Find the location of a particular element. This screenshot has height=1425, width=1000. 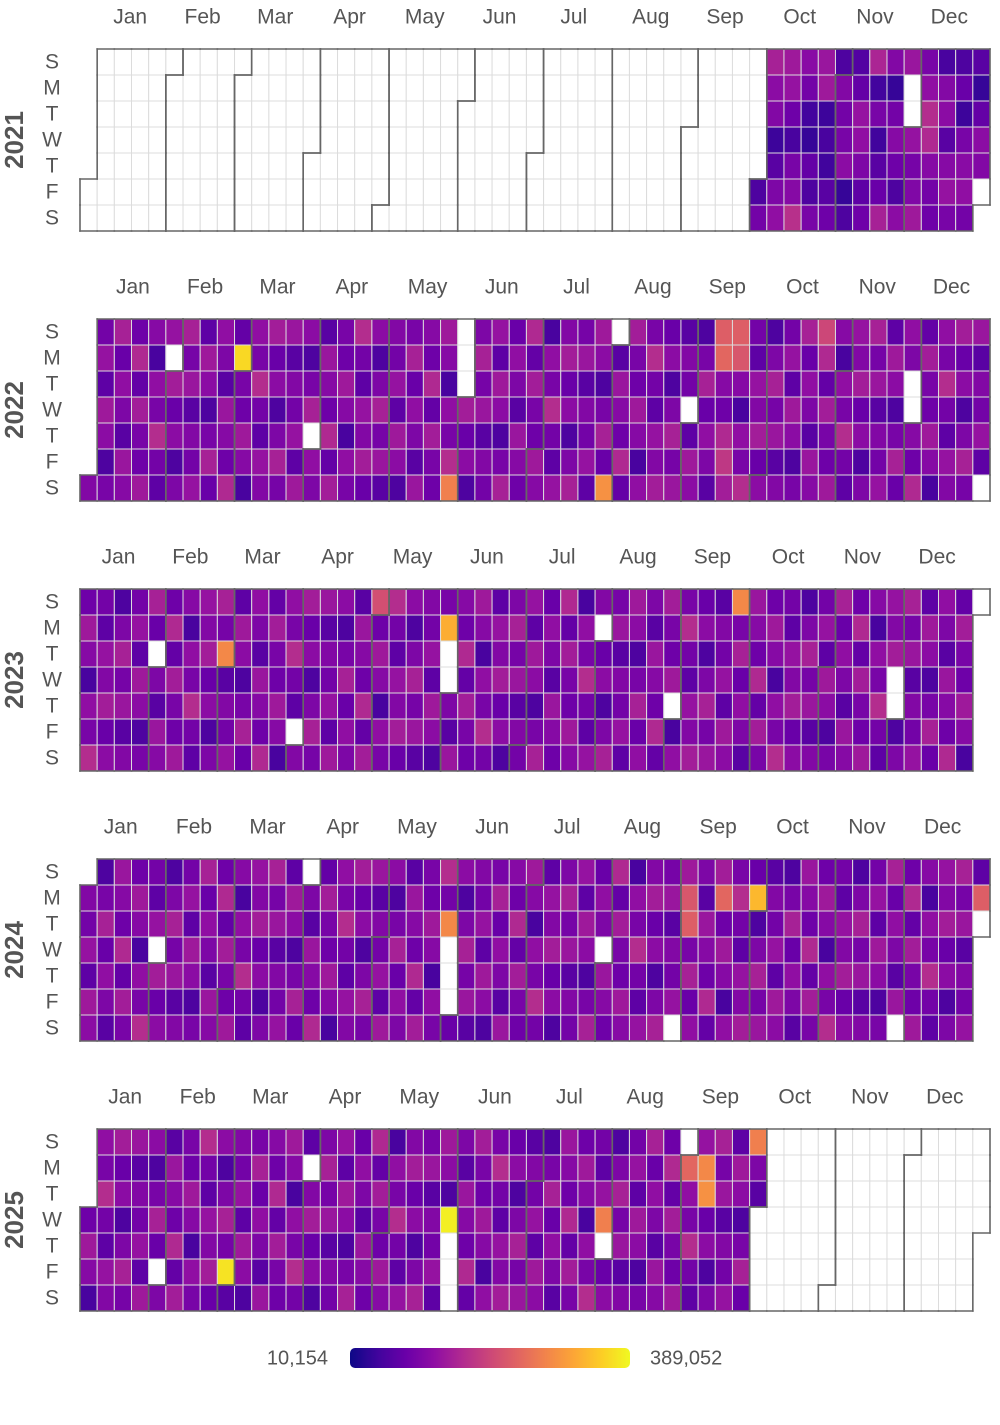

month-label: Jan is located at coordinates (119, 557).